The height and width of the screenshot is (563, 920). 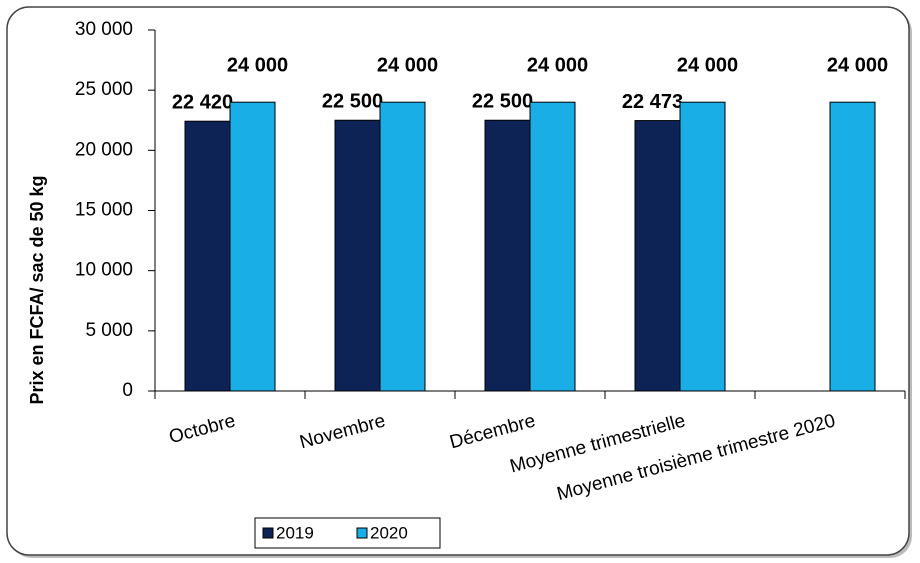 What do you see at coordinates (104, 89) in the screenshot?
I see `y-tick-label: 25 000` at bounding box center [104, 89].